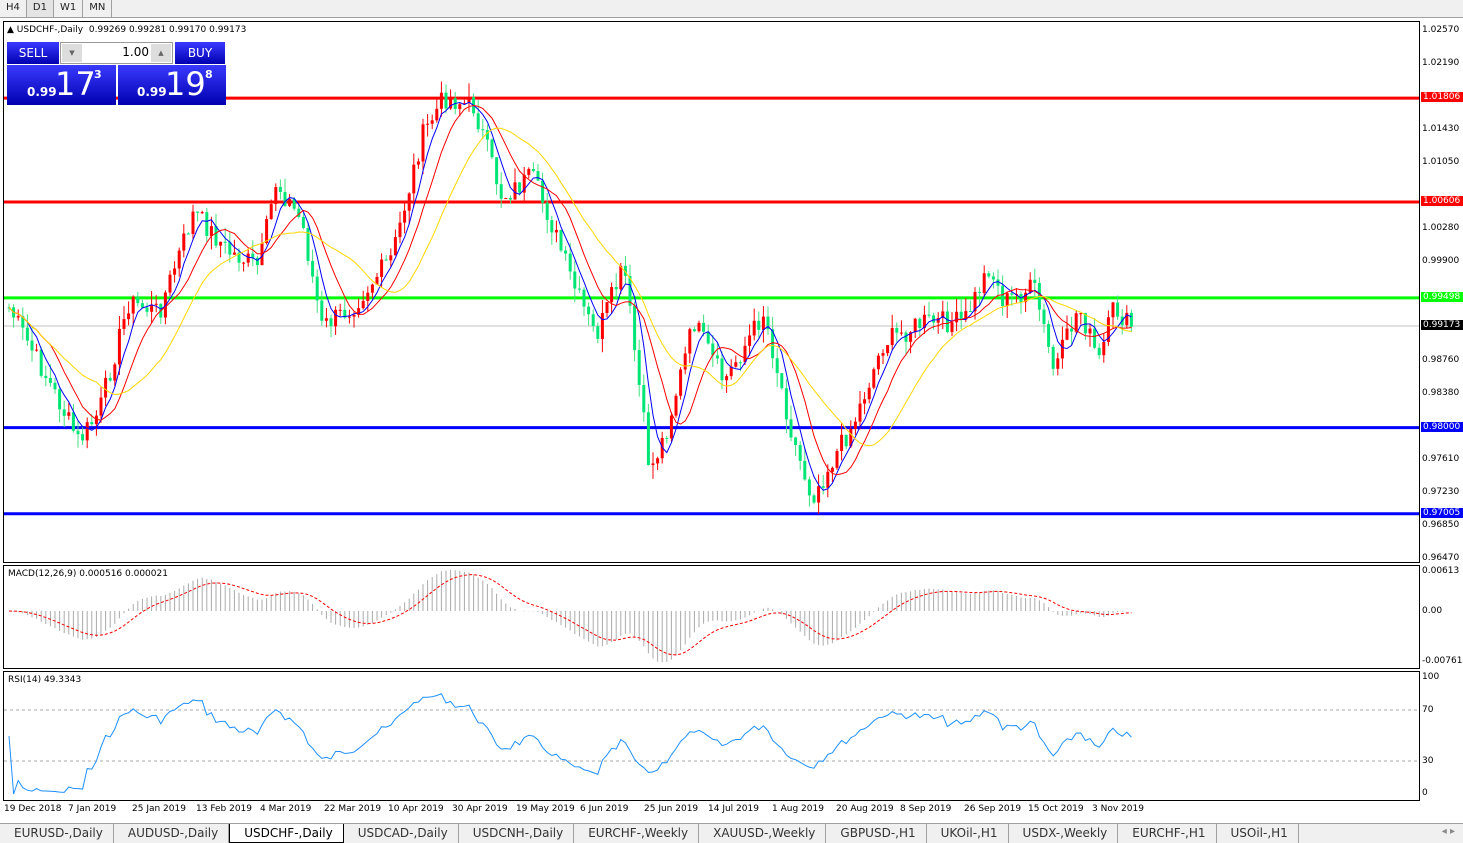 The height and width of the screenshot is (843, 1463). Describe the element at coordinates (167, 30) in the screenshot. I see `ohlc-readout: 0.99269 0.99281 0.99170 0.99173` at that location.